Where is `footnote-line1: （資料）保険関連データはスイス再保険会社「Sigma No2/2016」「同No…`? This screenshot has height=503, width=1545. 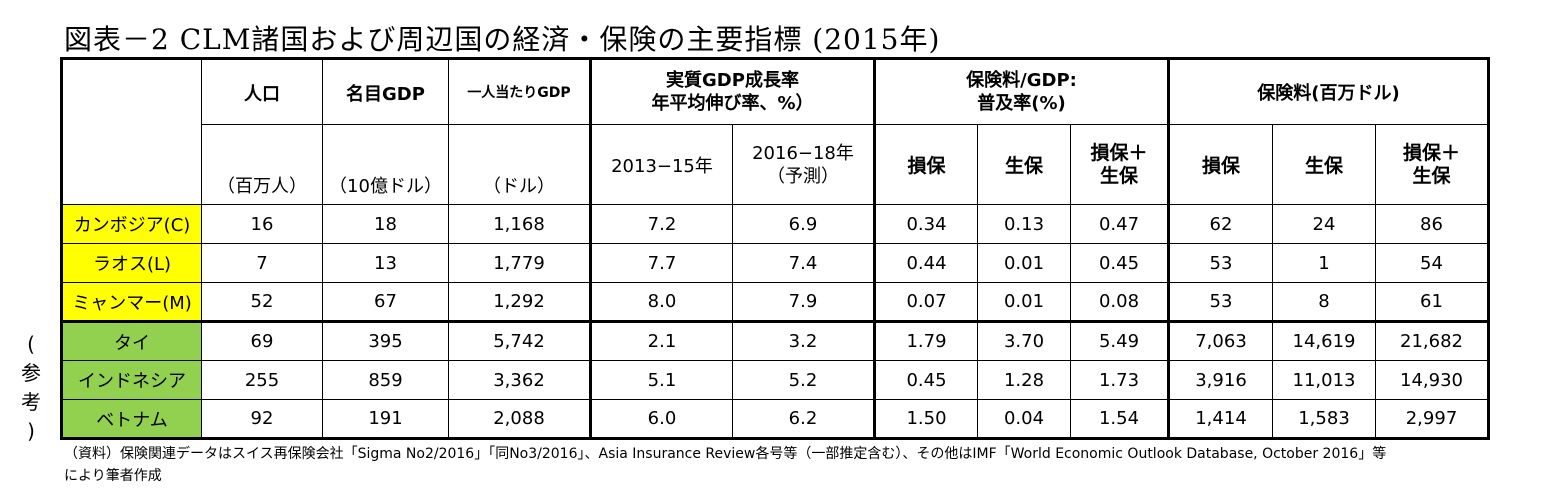 footnote-line1: （資料）保険関連データはスイス再保険会社「Sigma No2/2016」「同No… is located at coordinates (725, 454).